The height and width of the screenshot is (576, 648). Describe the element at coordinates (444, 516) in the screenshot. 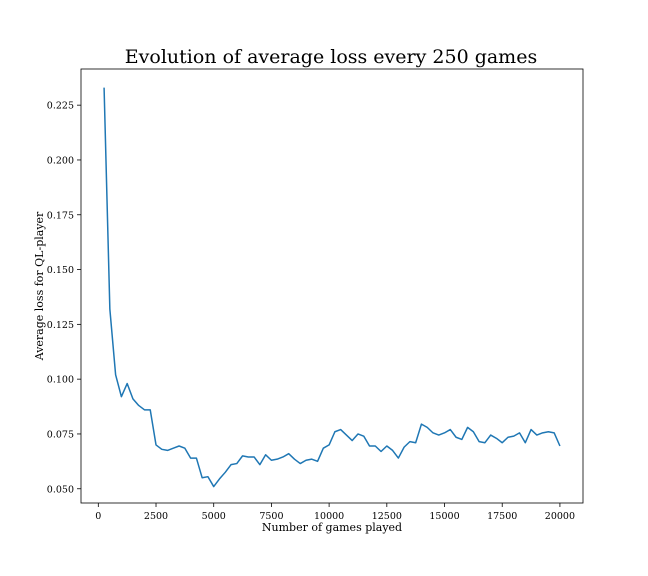

I see `x-tick-label: 15000` at that location.